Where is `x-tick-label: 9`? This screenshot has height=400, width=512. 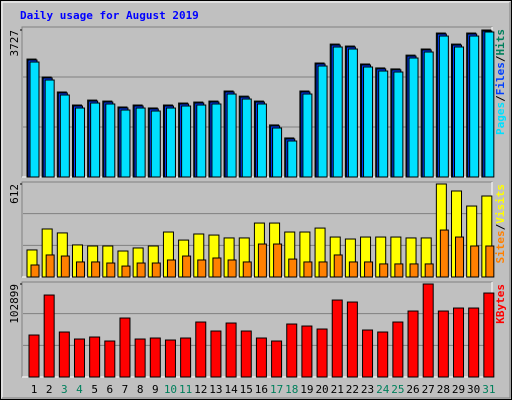
x-tick-label: 9 is located at coordinates (155, 389).